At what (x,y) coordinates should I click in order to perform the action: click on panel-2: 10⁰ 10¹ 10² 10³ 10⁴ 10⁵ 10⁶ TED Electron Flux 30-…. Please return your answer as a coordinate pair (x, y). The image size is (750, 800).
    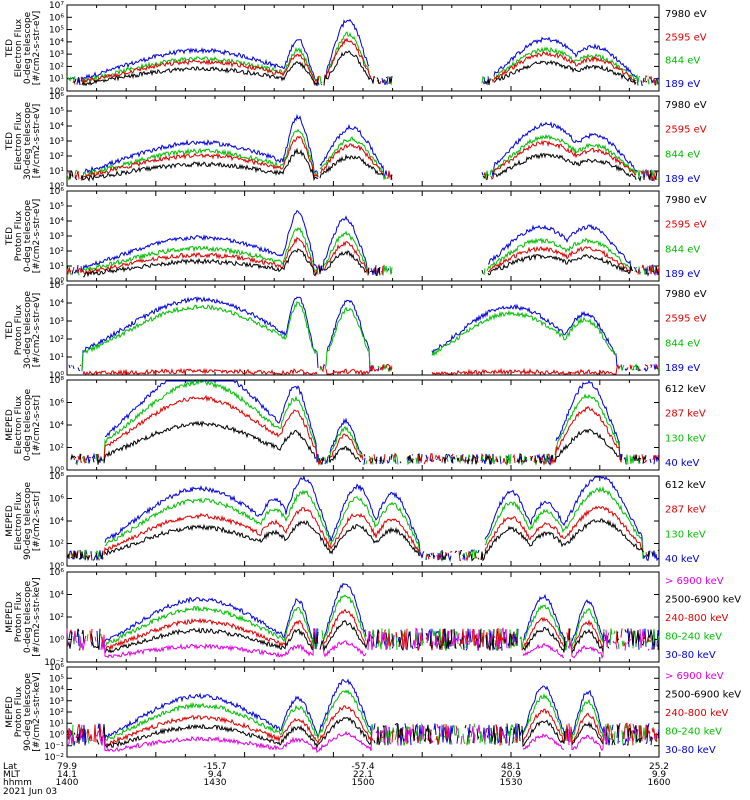
    Looking at the image, I should click on (356, 142).